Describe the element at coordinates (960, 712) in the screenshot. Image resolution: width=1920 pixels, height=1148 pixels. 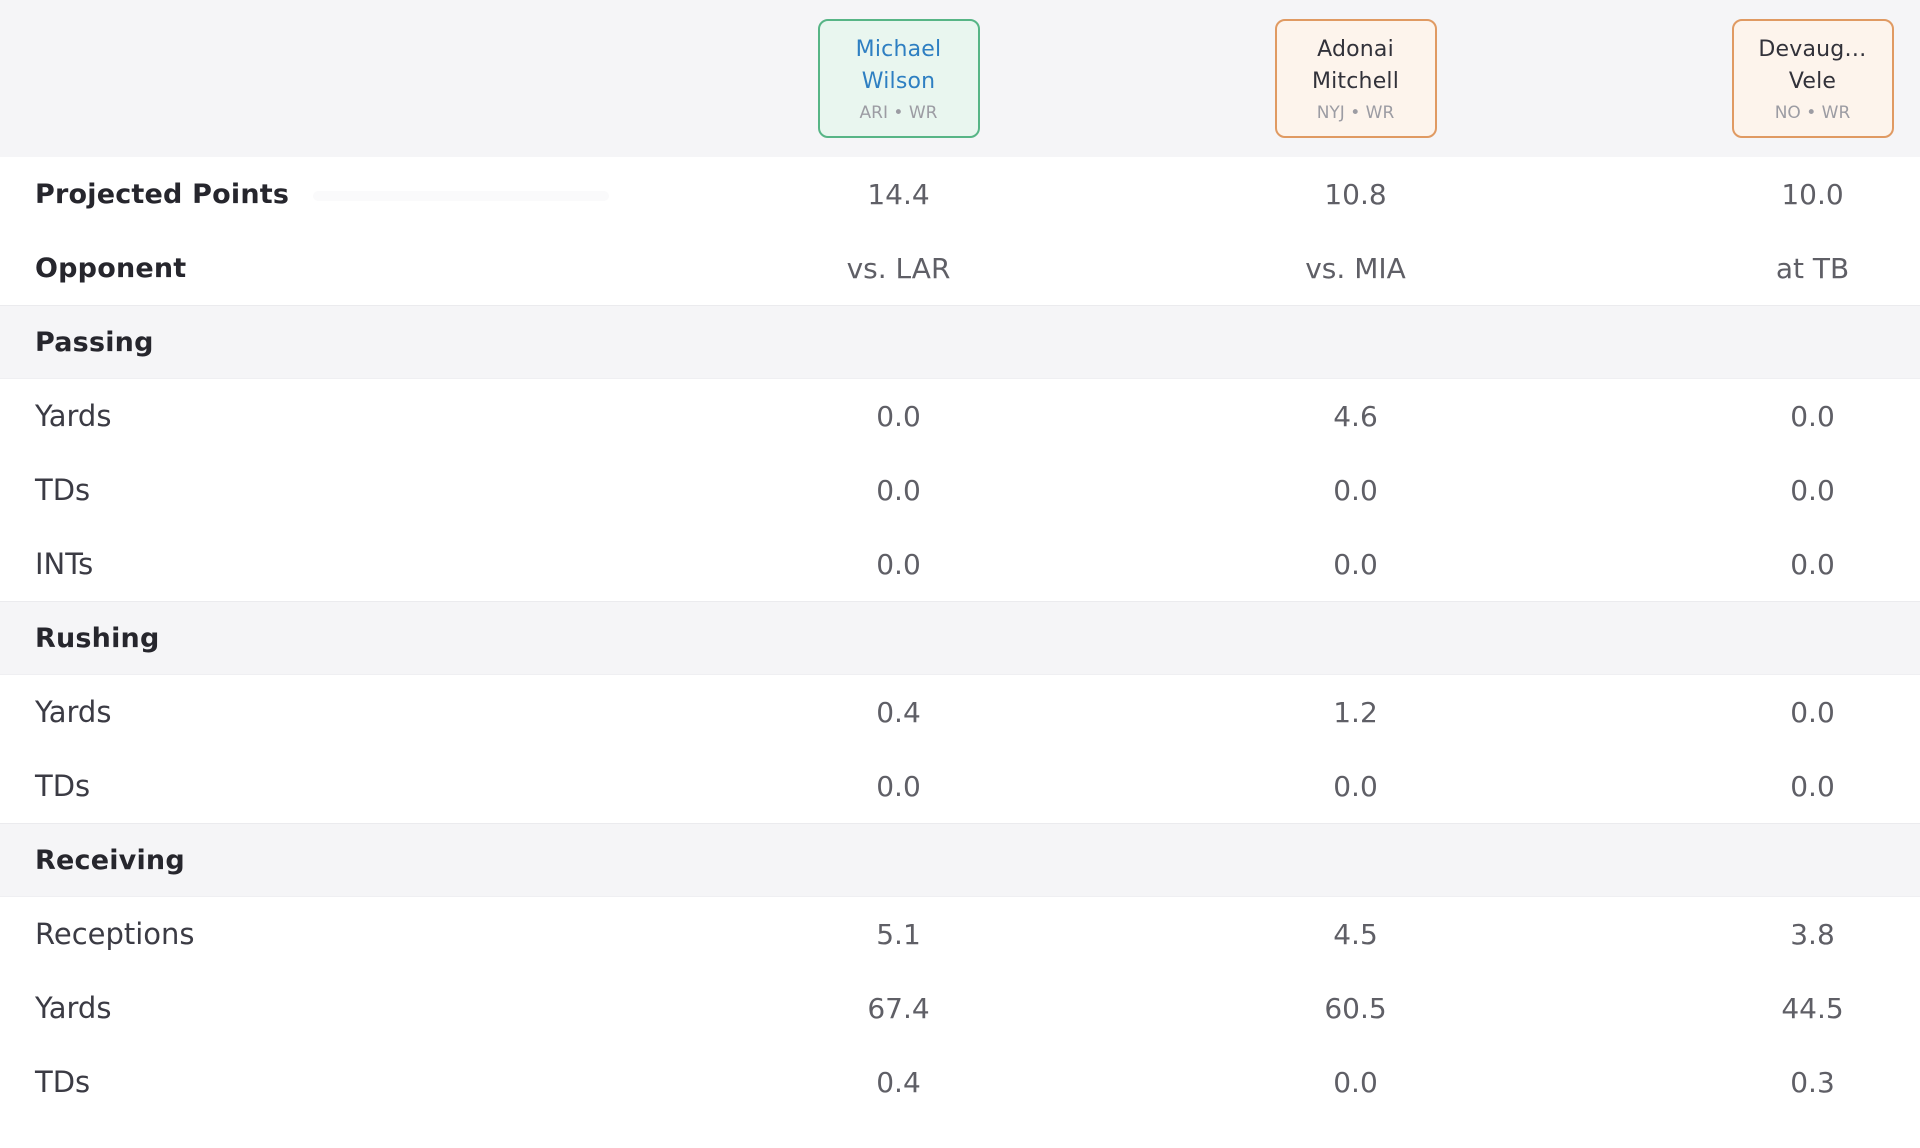
I see `stat-row: Yards 0.4 1.2 0.0` at that location.